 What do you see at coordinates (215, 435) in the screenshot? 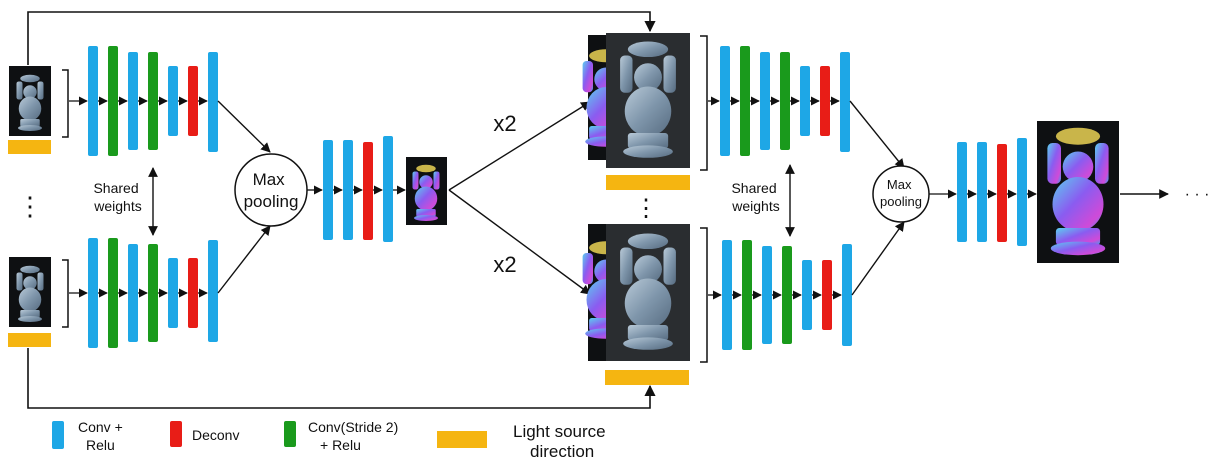
I see `svg-text: Deconv` at bounding box center [215, 435].